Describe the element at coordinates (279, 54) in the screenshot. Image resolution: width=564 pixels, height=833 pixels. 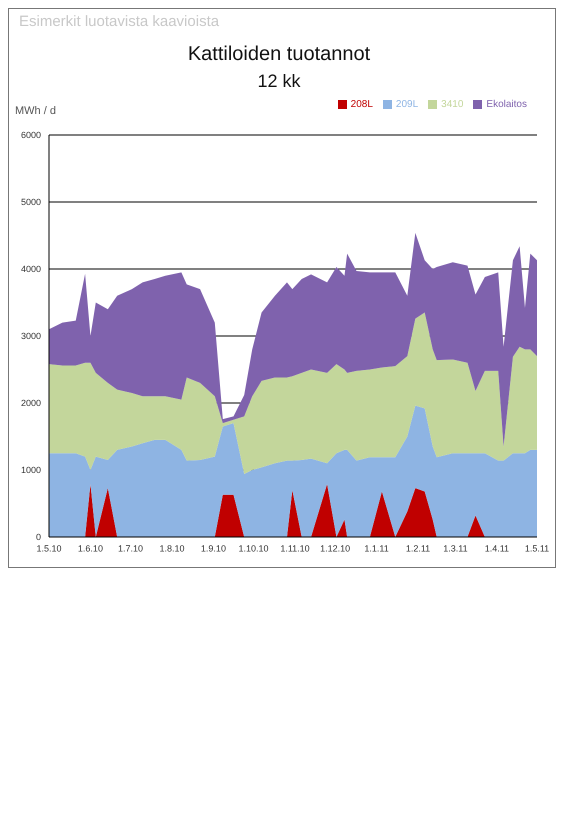
I see `chart-title: Kattiloiden tuotannot` at that location.